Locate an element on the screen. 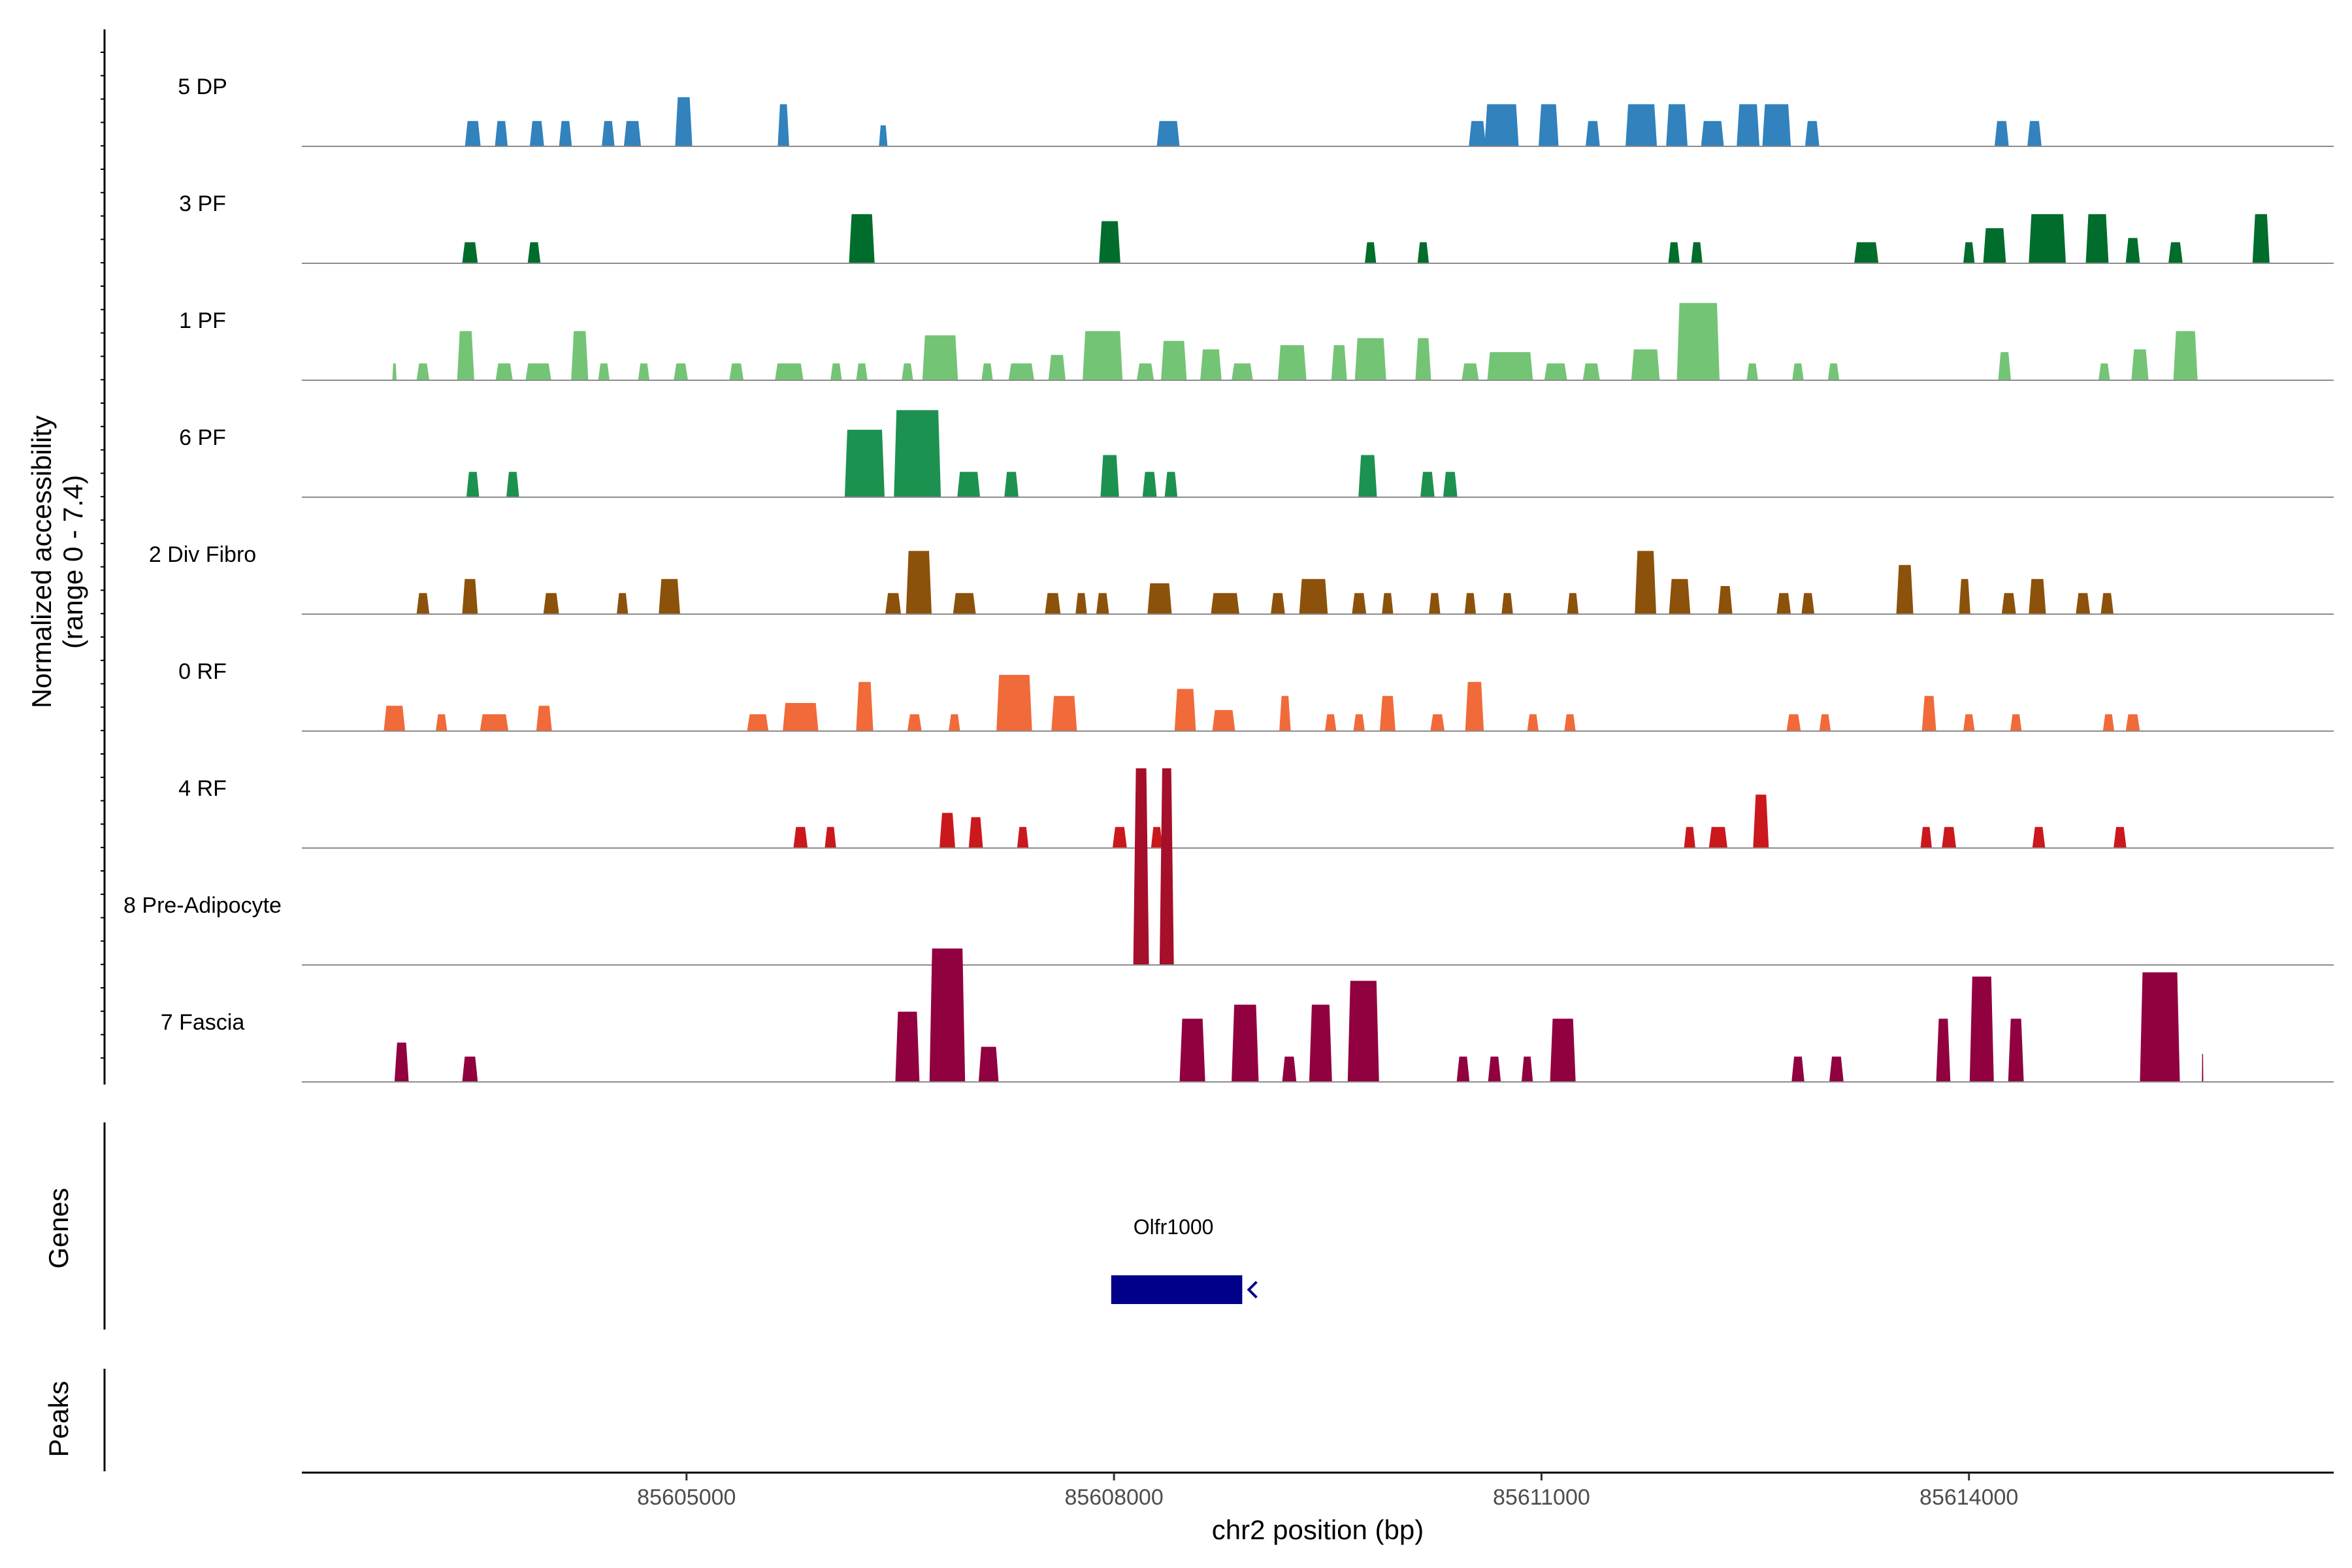  track-label: 7 Fascia is located at coordinates (203, 1022).